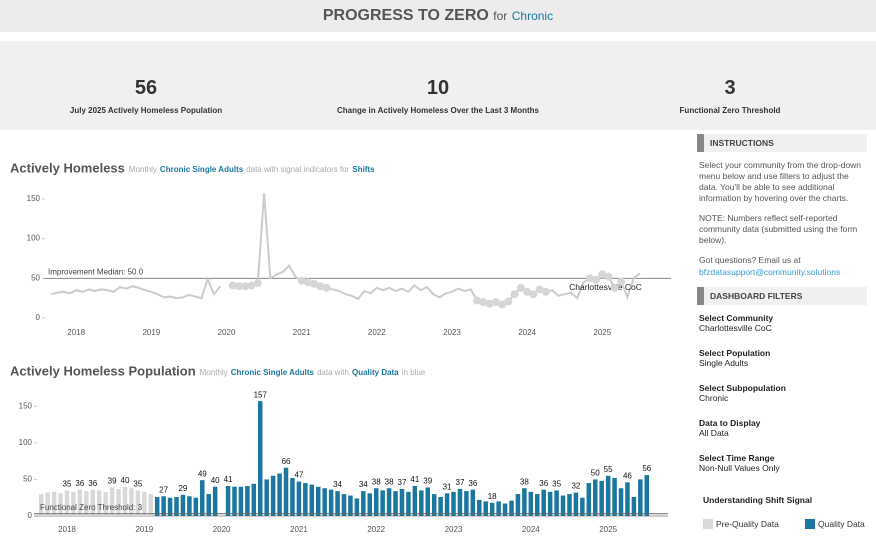 This screenshot has height=548, width=876. I want to click on kpi-label: Functional Zero Threshold, so click(730, 110).